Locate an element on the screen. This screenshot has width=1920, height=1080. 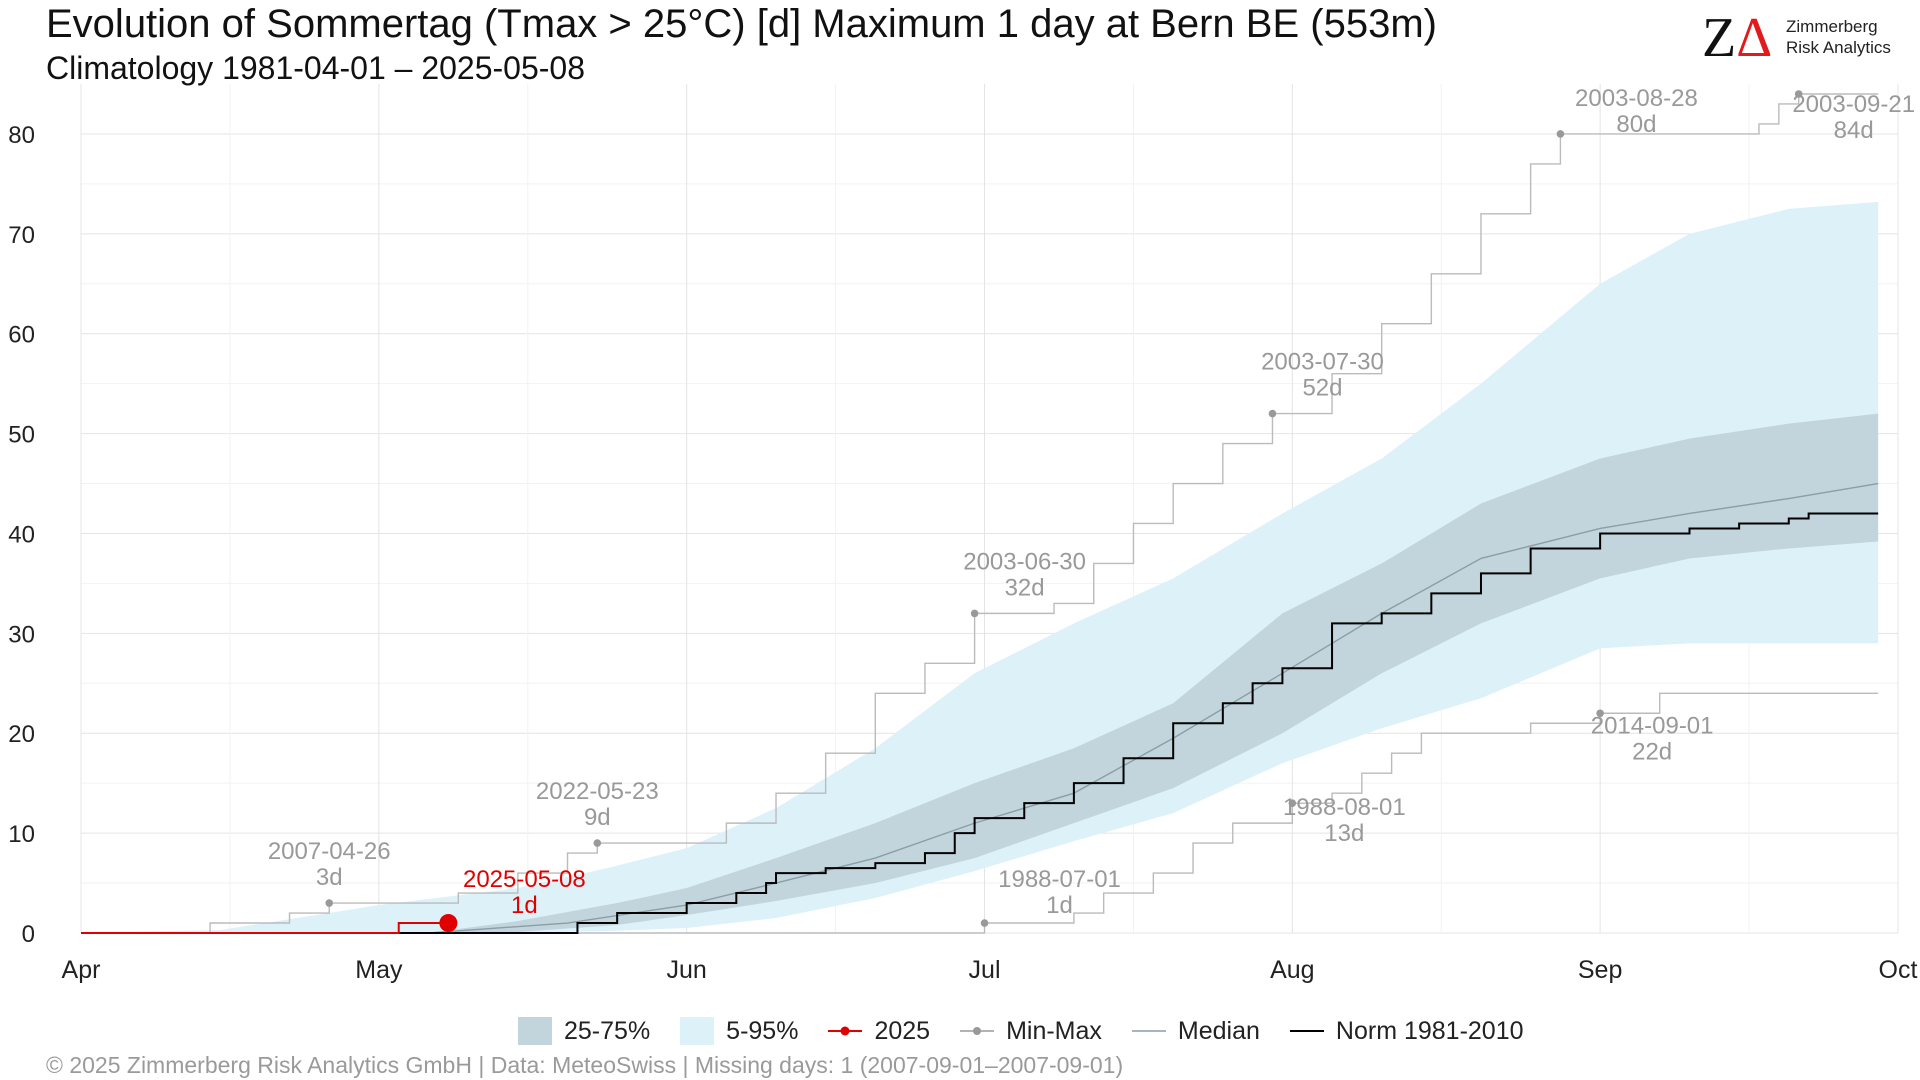
x-tick-label: Jul is located at coordinates (985, 970).